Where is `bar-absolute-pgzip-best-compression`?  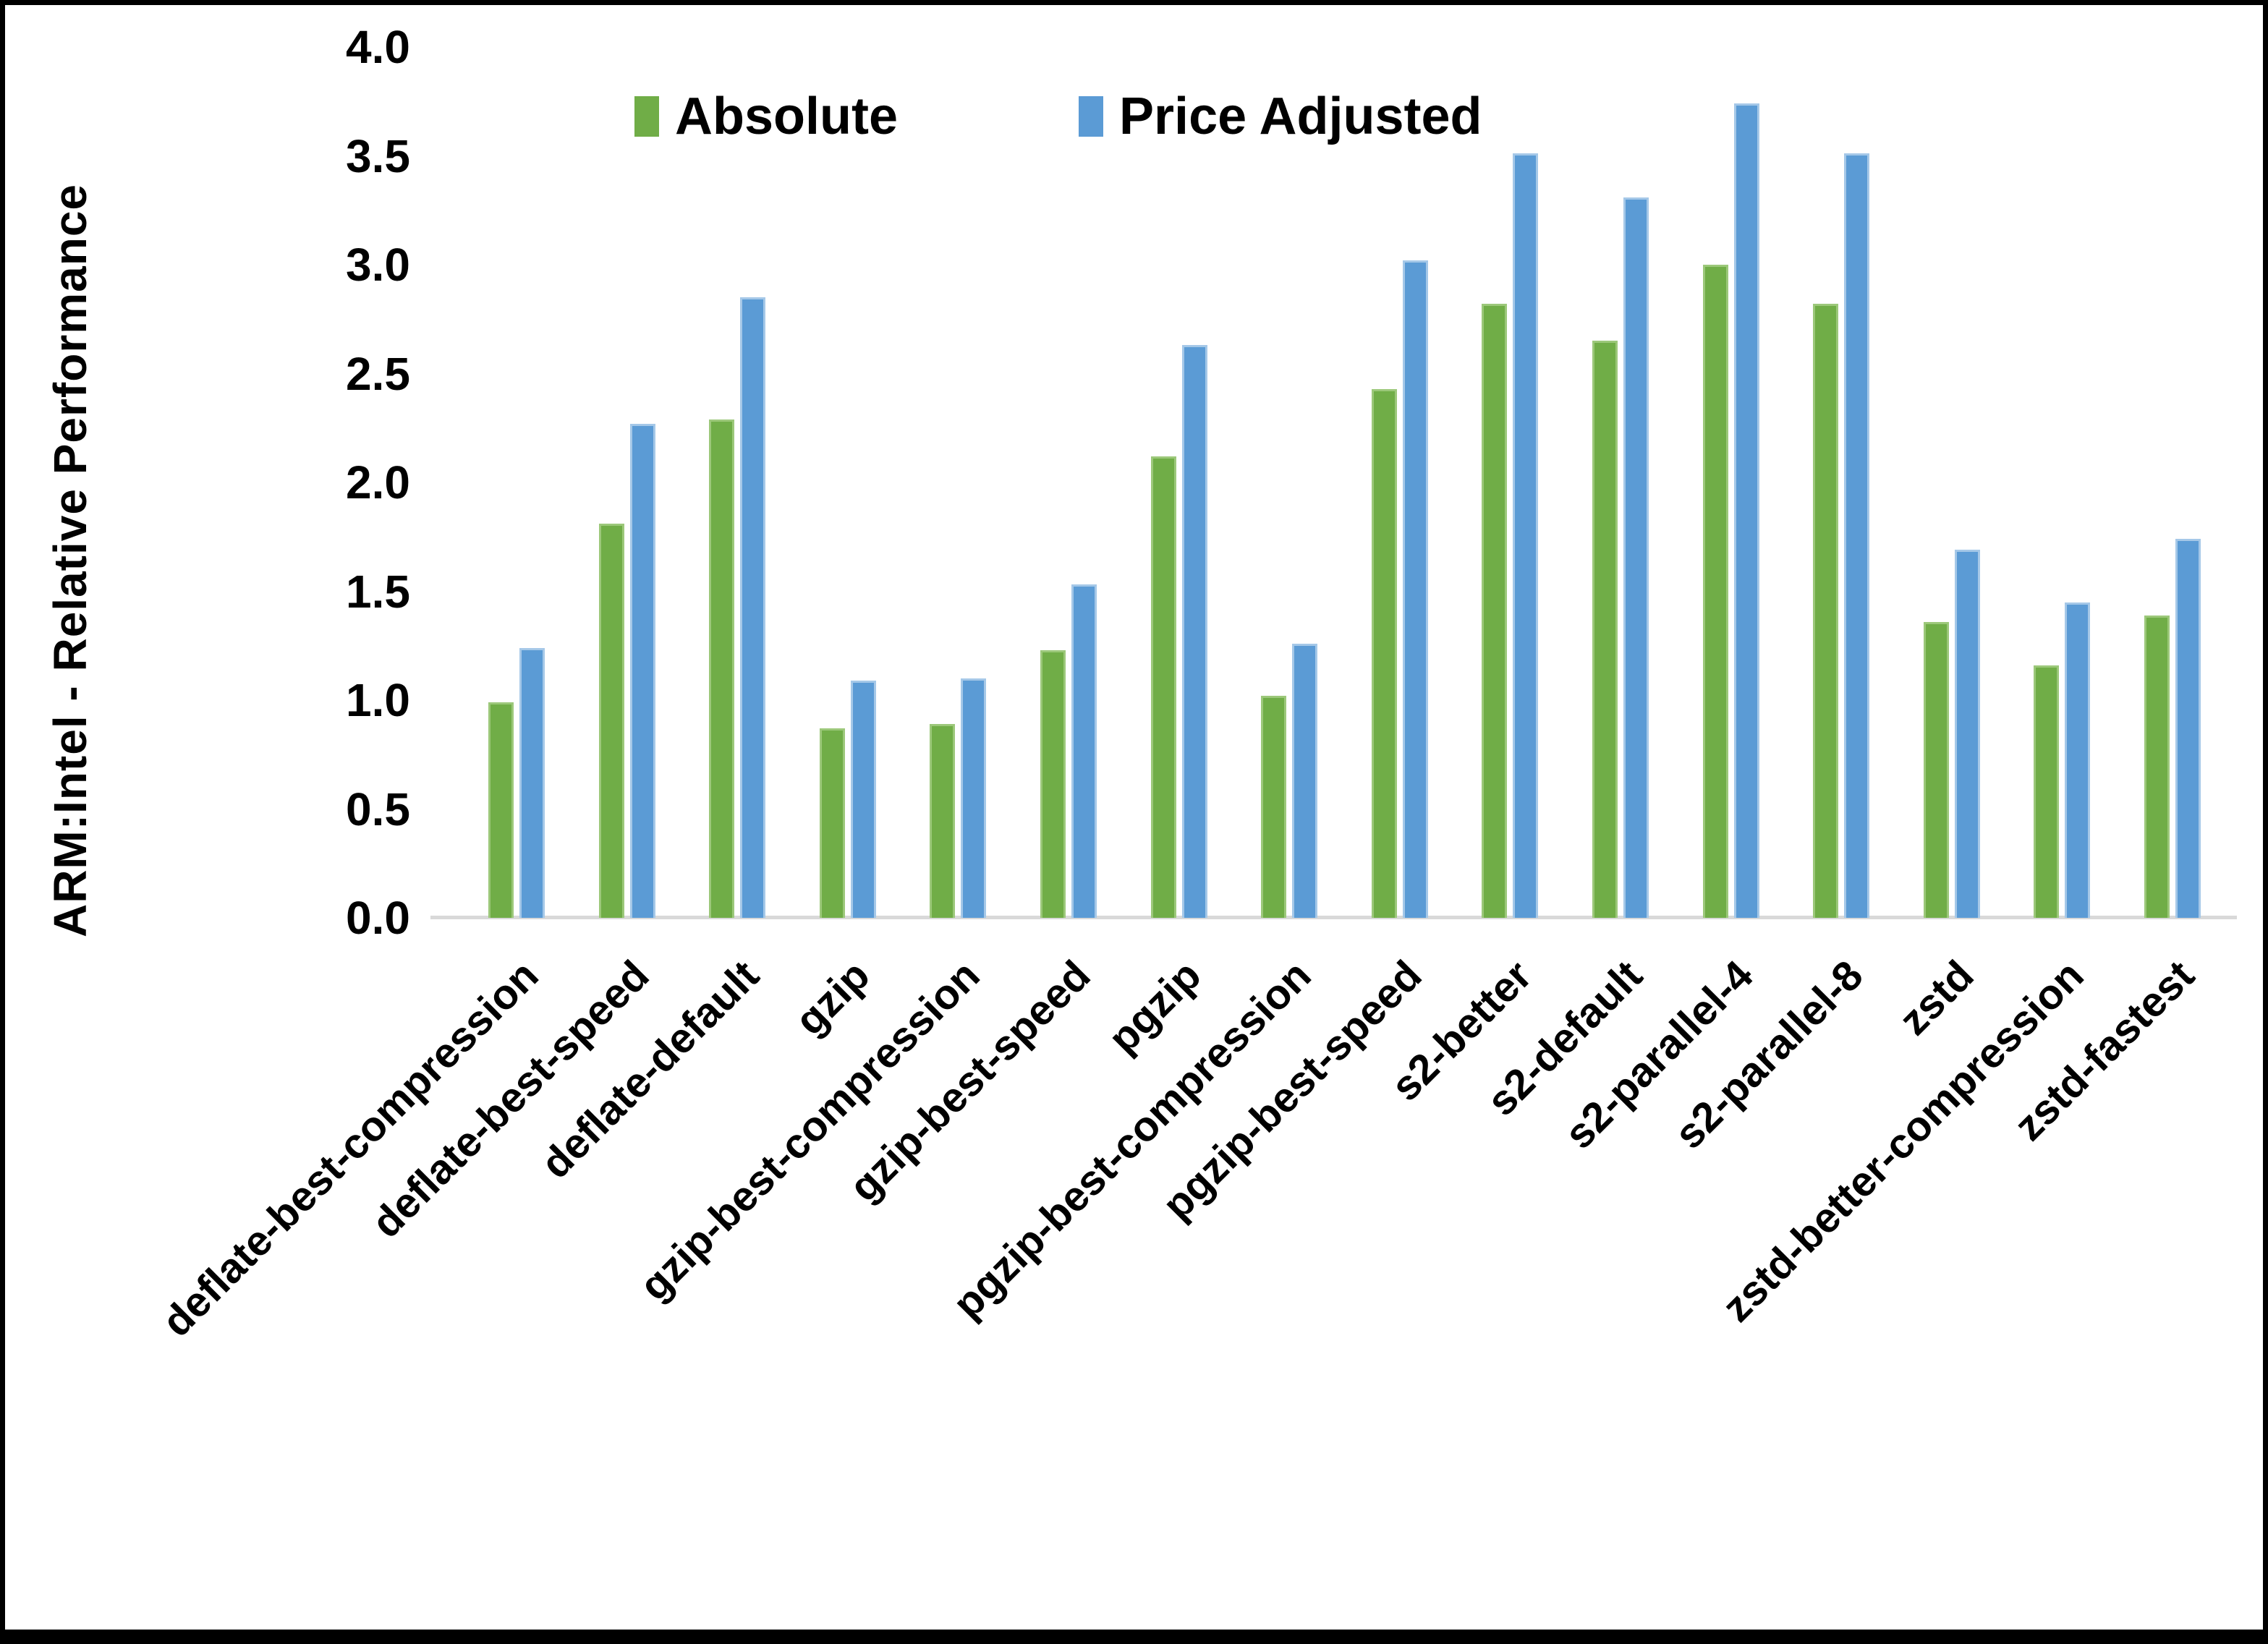
bar-absolute-pgzip-best-compression is located at coordinates (1273, 807).